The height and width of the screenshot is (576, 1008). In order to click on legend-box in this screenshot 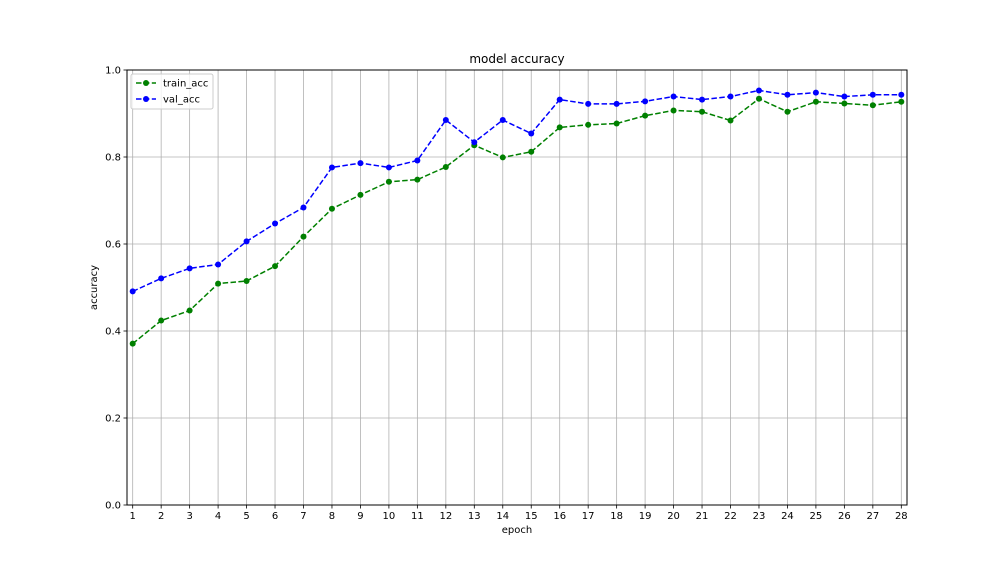, I will do `click(172, 91)`.